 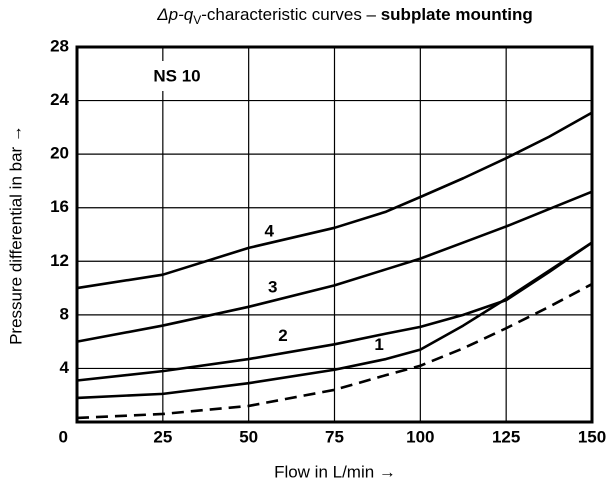 I want to click on x-tick-label: 150, so click(x=592, y=436).